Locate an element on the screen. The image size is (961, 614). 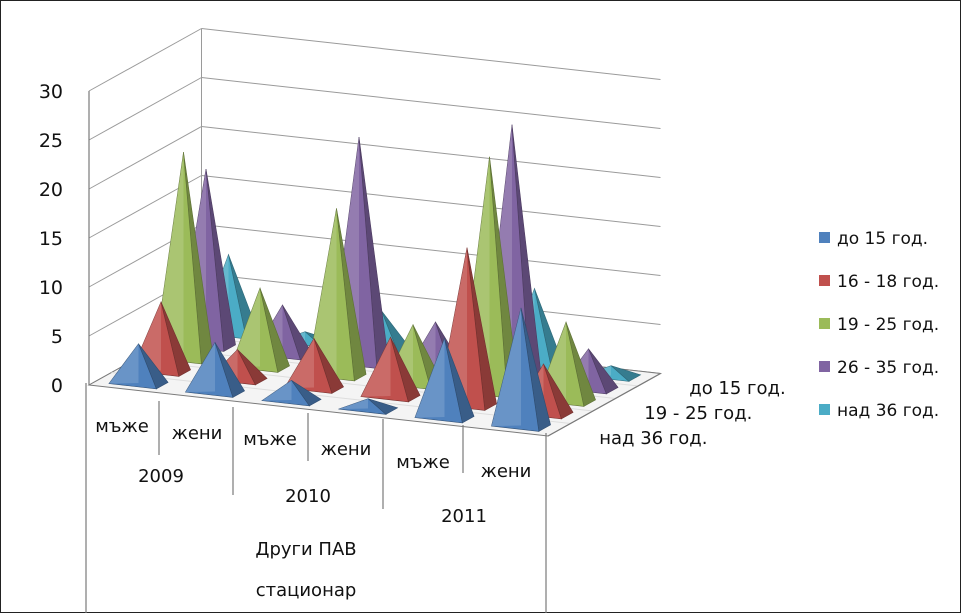
pyramid-16-18--2 is located at coordinates (313, 365).